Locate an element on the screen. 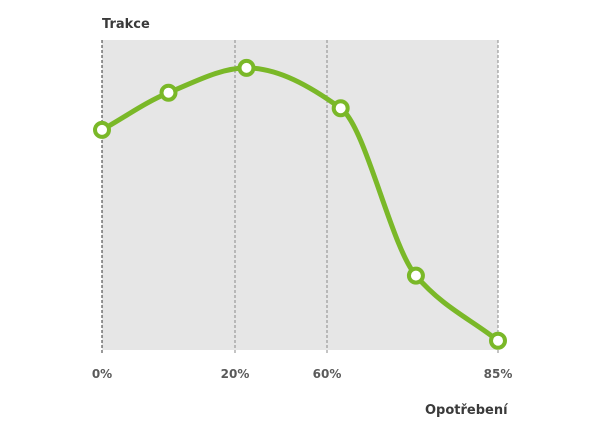 The width and height of the screenshot is (600, 428). x-tick-label: 60% is located at coordinates (327, 374).